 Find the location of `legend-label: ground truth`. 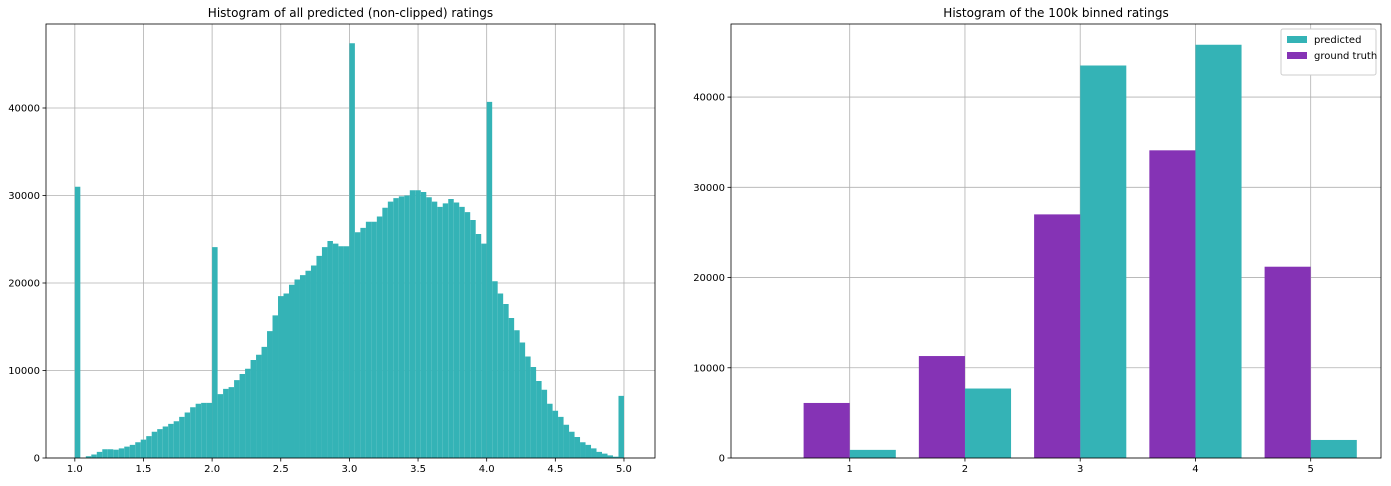

legend-label: ground truth is located at coordinates (1345, 56).